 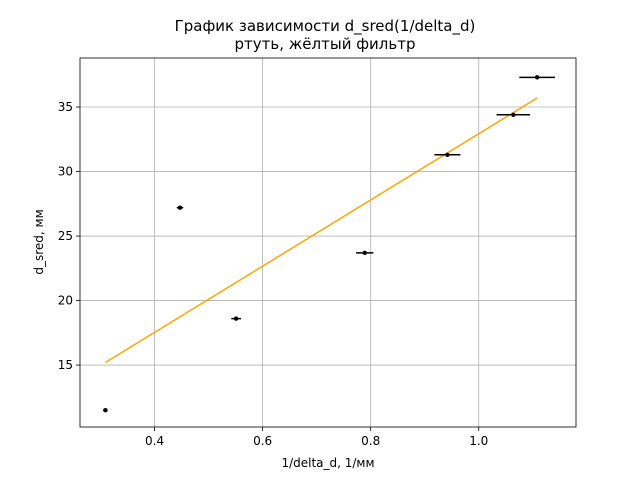 What do you see at coordinates (65, 107) in the screenshot?
I see `y-tick-label: 35` at bounding box center [65, 107].